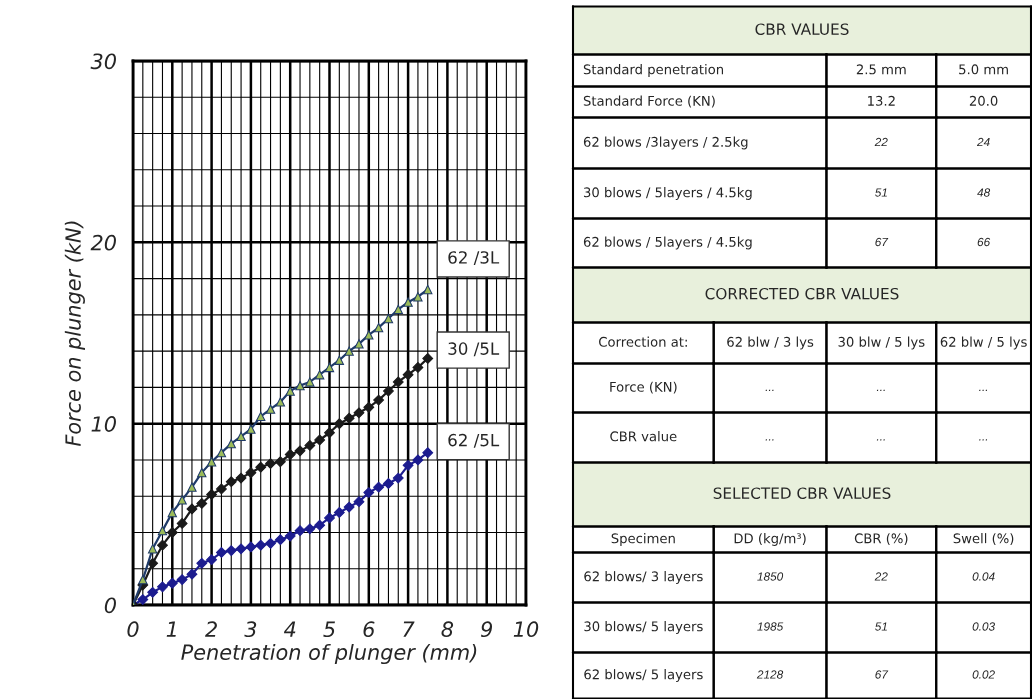 Image resolution: width=1032 pixels, height=699 pixels. I want to click on x-tick-label: 8, so click(447, 629).